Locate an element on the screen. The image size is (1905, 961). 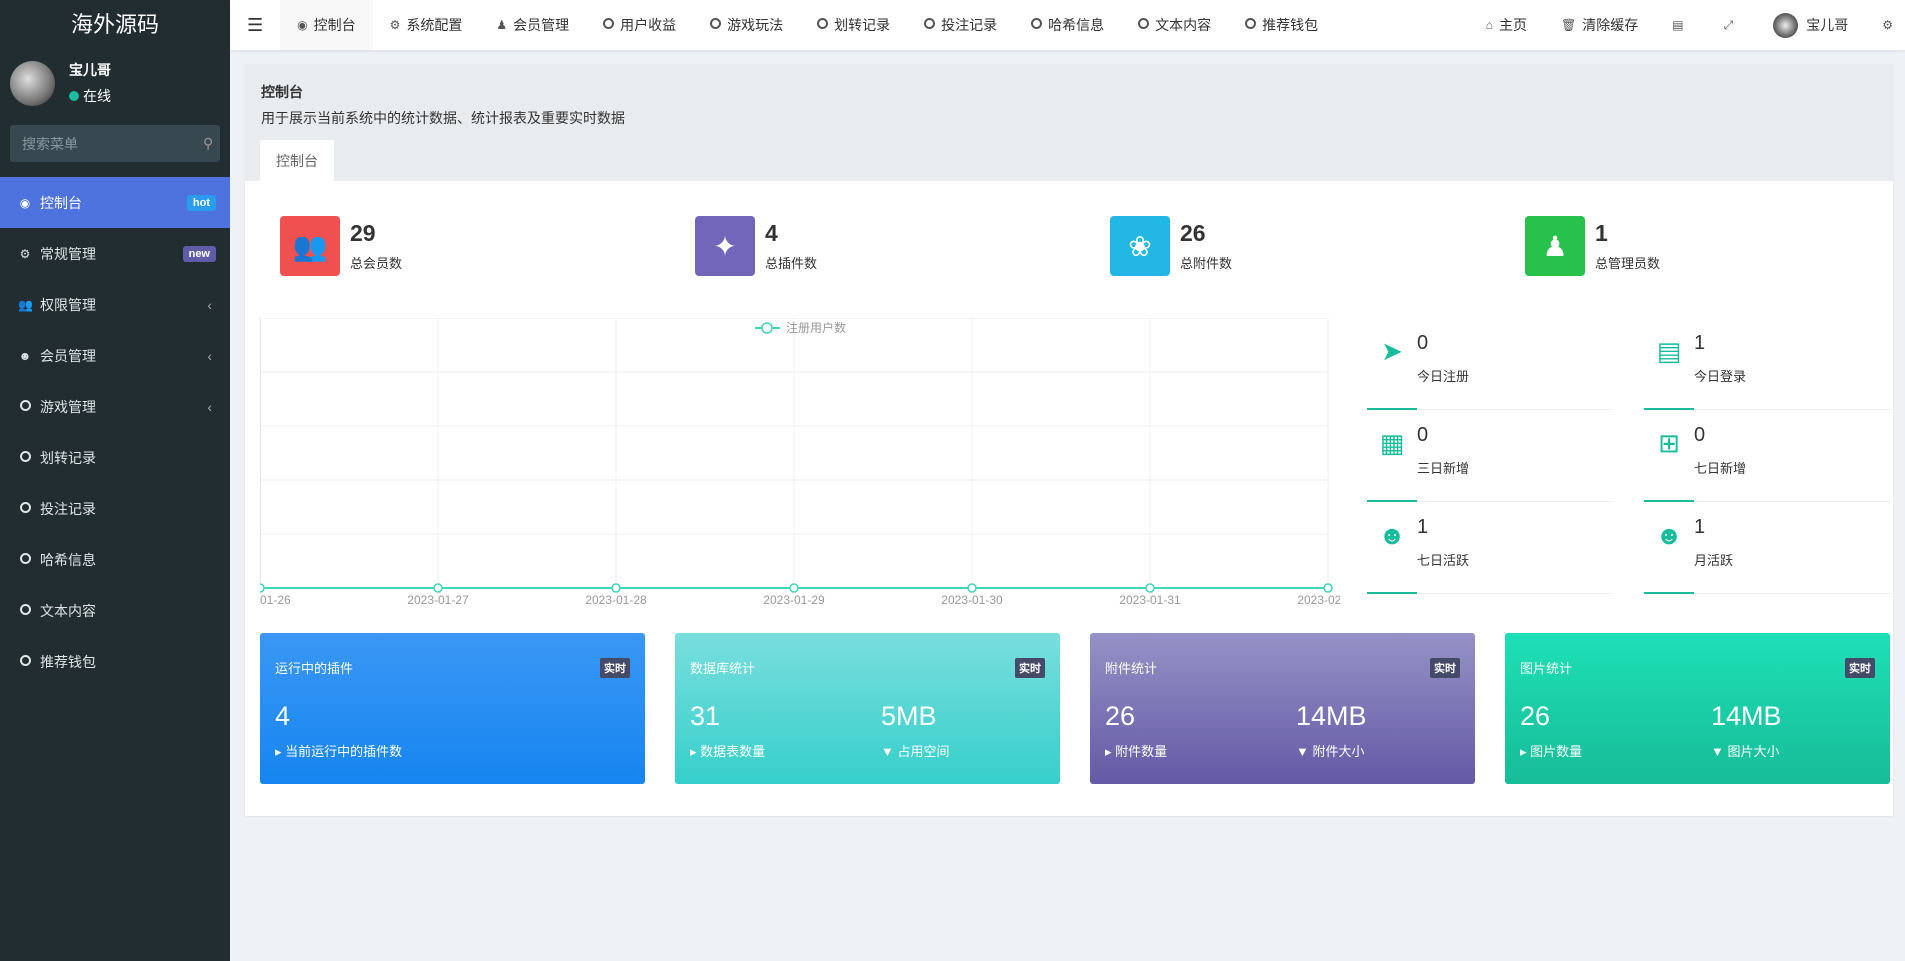
card-label-2: ▼ 占用空间 is located at coordinates (915, 751).